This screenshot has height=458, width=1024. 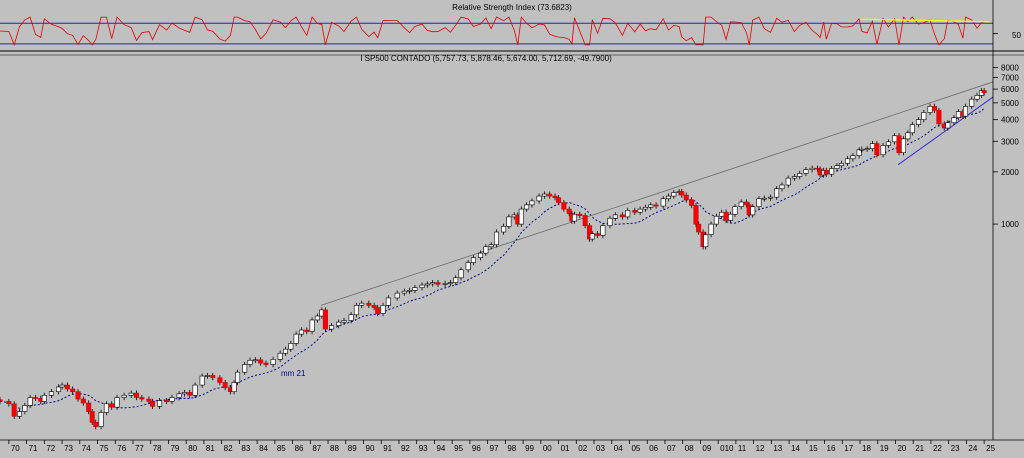 I want to click on x-tick-label-05: 05, so click(x=635, y=448).